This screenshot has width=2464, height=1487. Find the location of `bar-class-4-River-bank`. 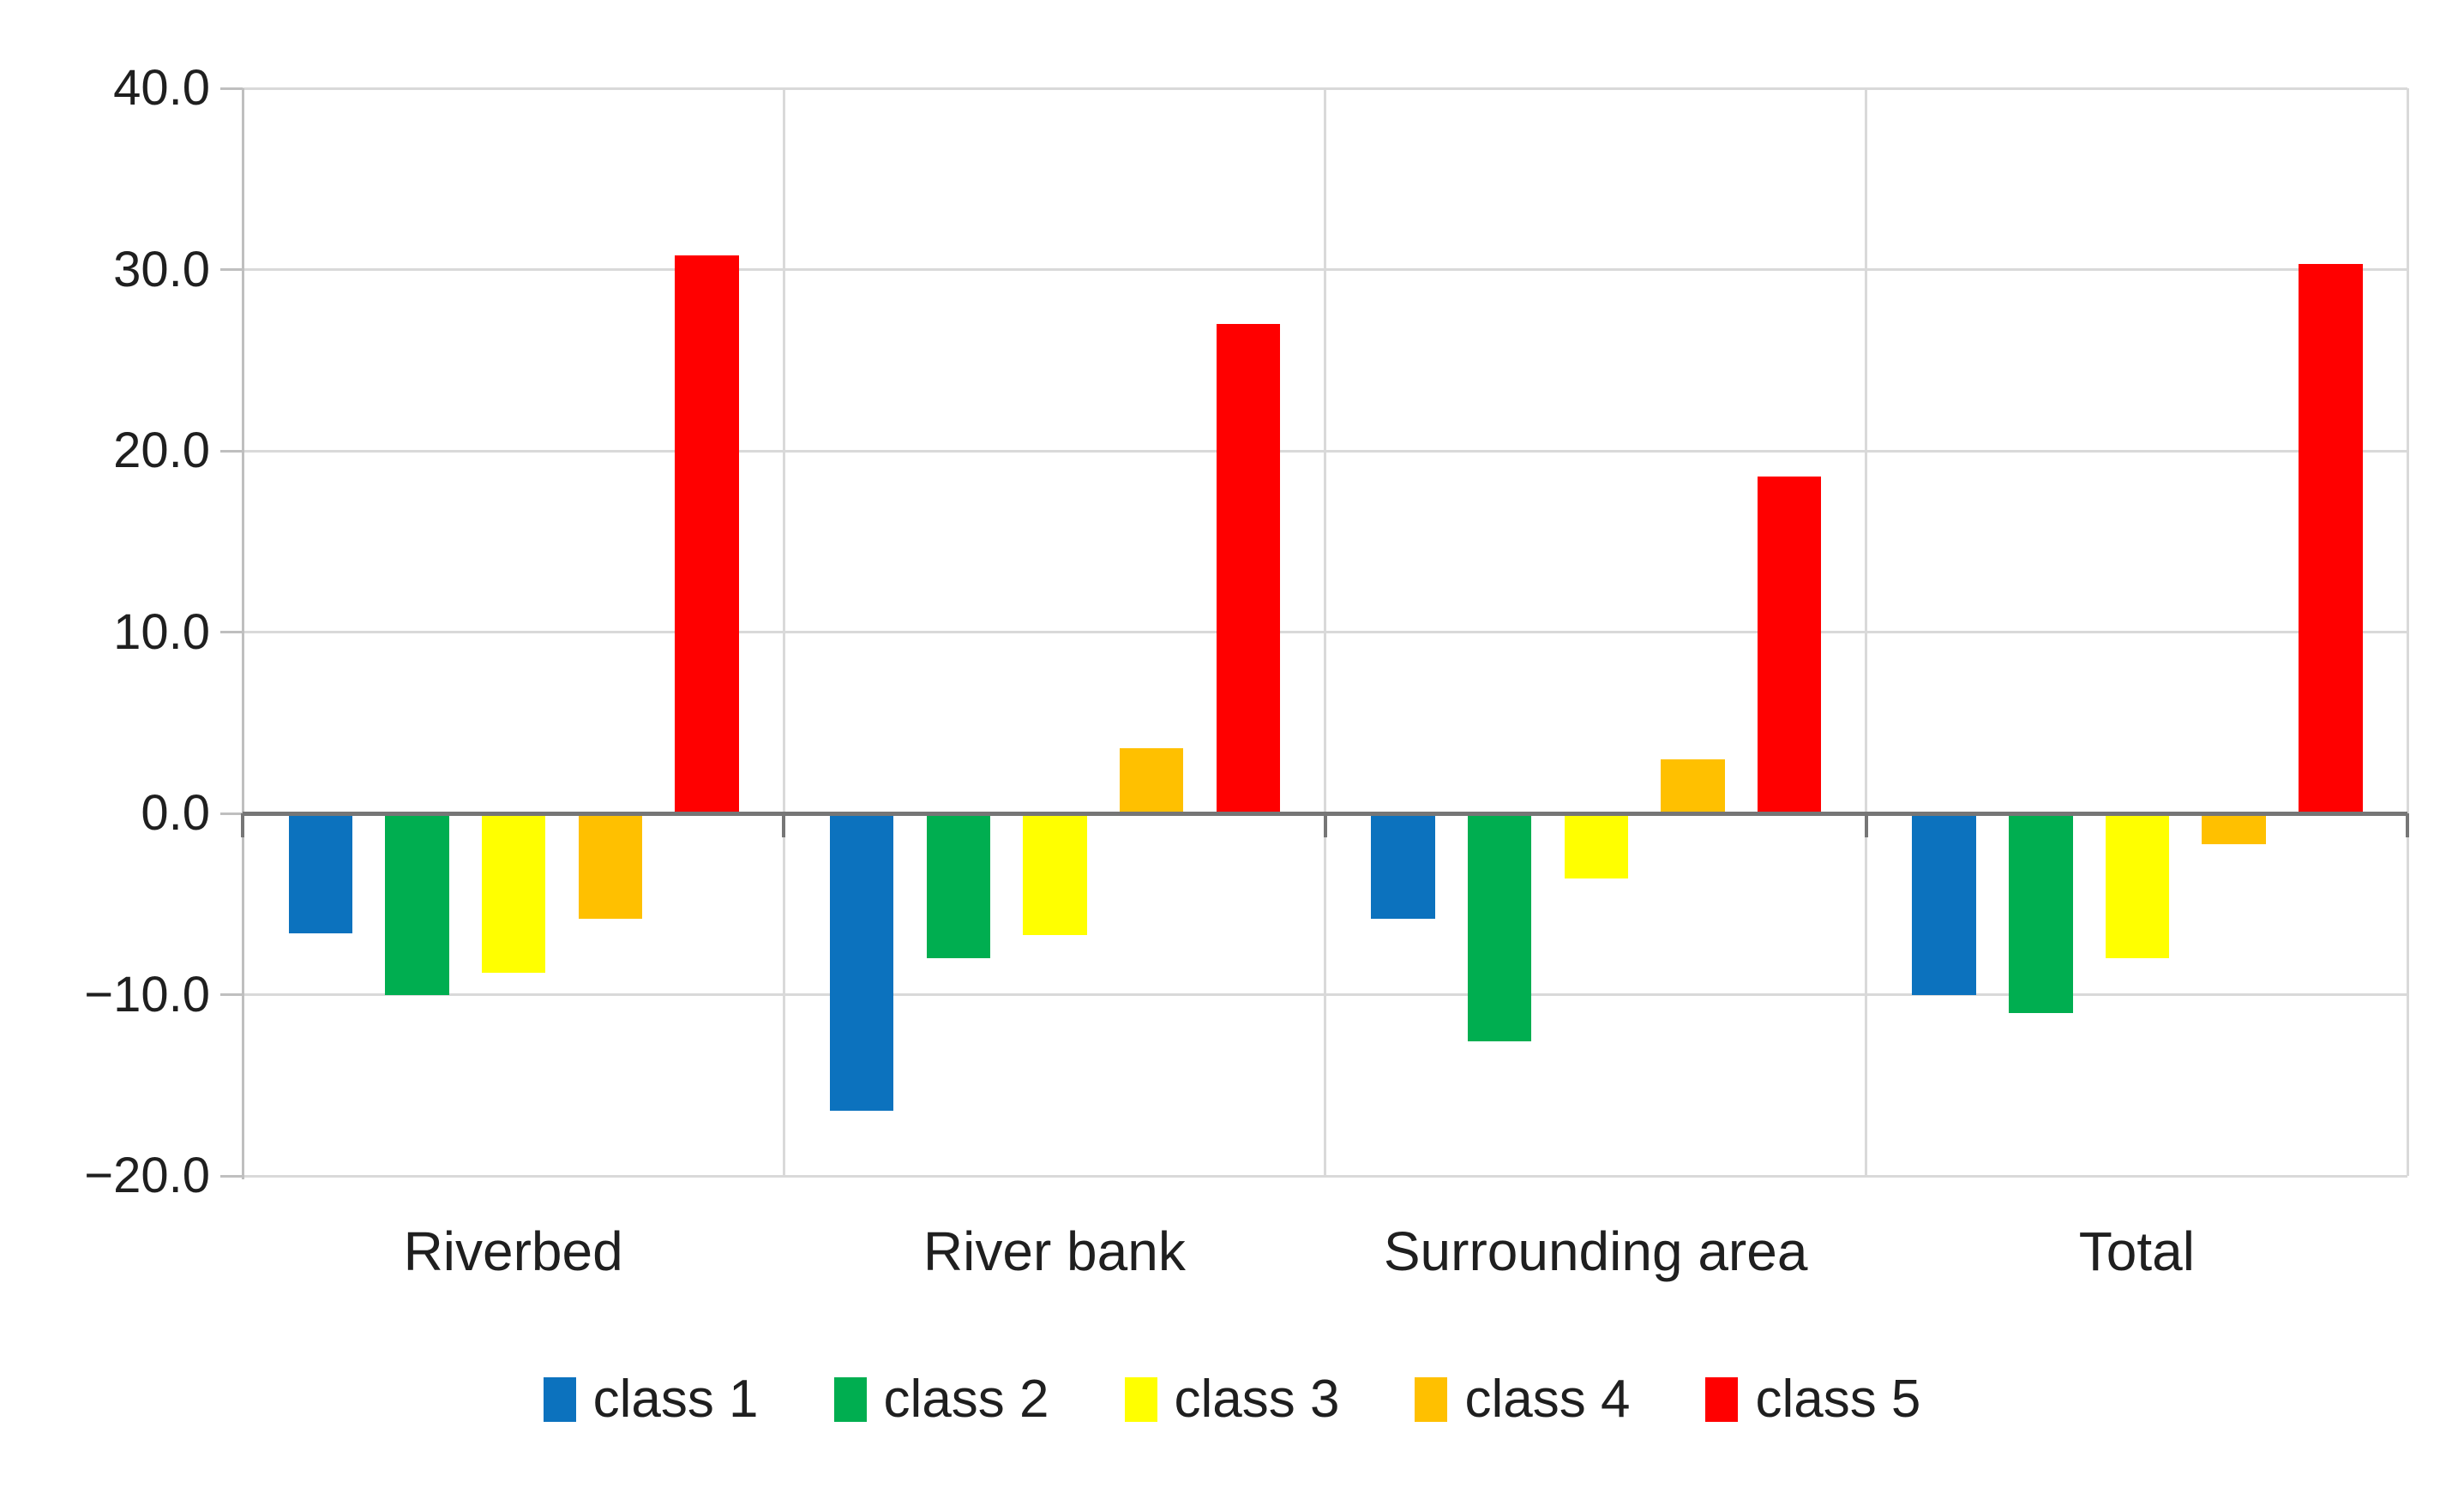

bar-class-4-River-bank is located at coordinates (1151, 780).